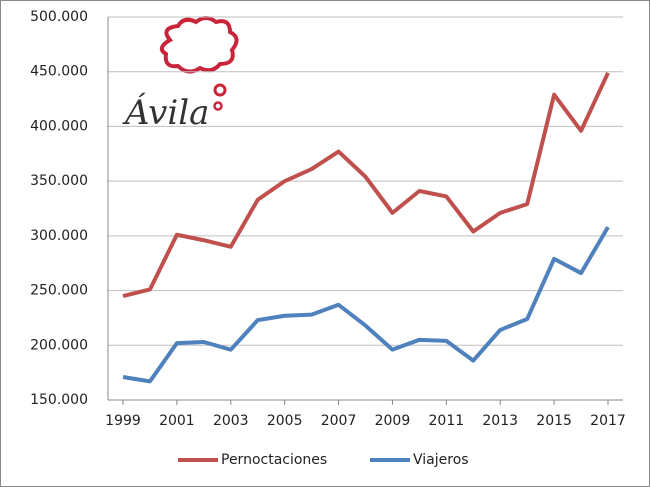 The image size is (650, 487). Describe the element at coordinates (231, 421) in the screenshot. I see `x-tick-label: 2003` at that location.